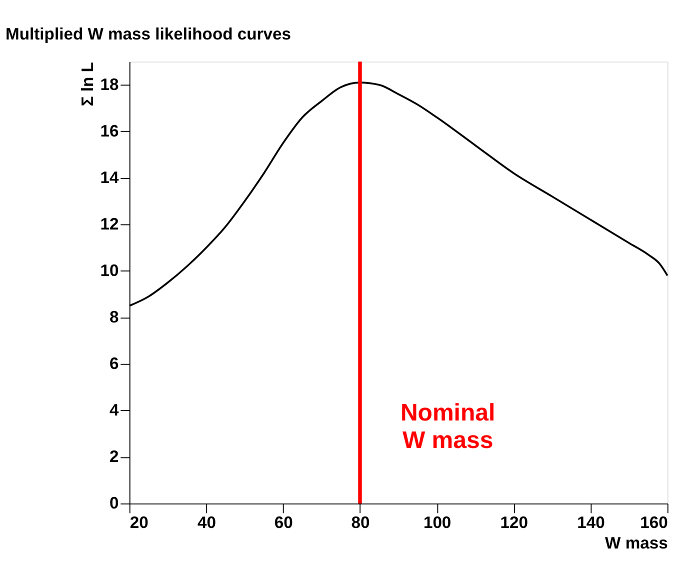 The image size is (685, 586). What do you see at coordinates (109, 84) in the screenshot?
I see `y-tick-label: 18` at bounding box center [109, 84].